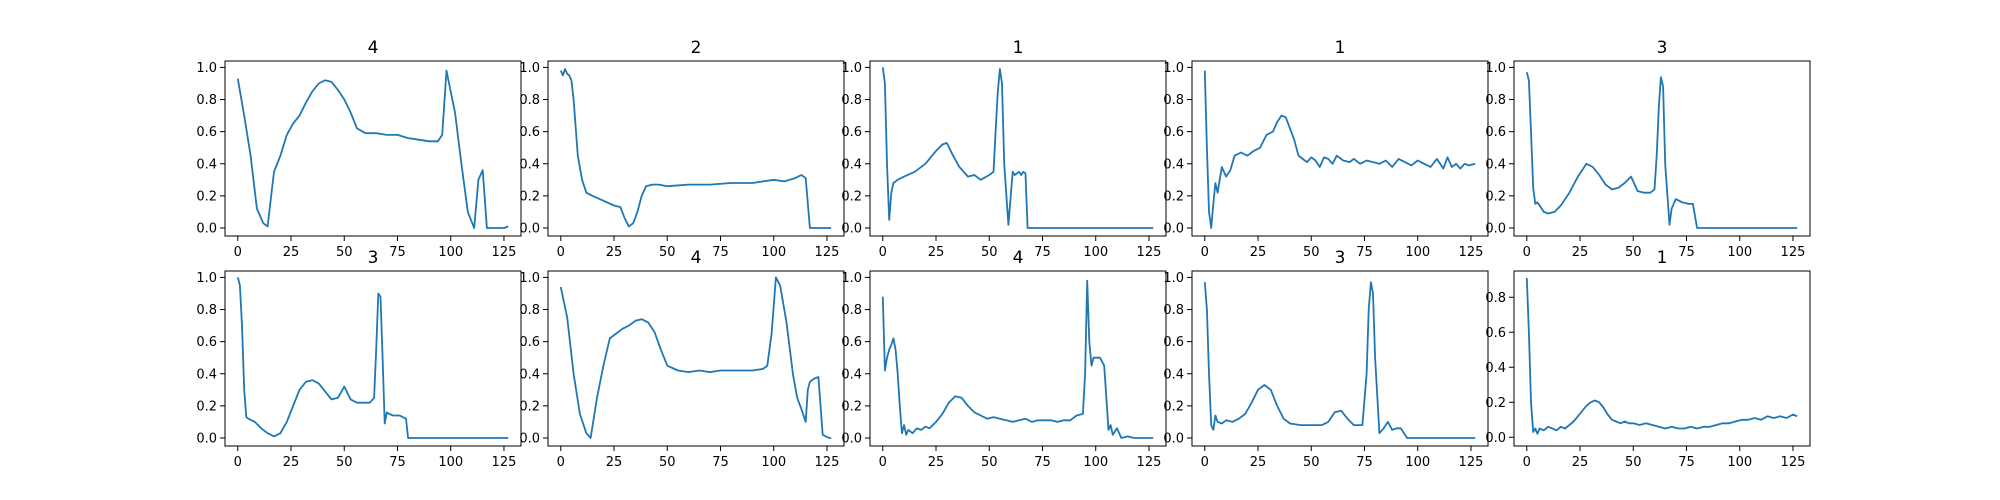 The height and width of the screenshot is (500, 2000). Describe the element at coordinates (696, 48) in the screenshot. I see `subplot-title: 2` at that location.